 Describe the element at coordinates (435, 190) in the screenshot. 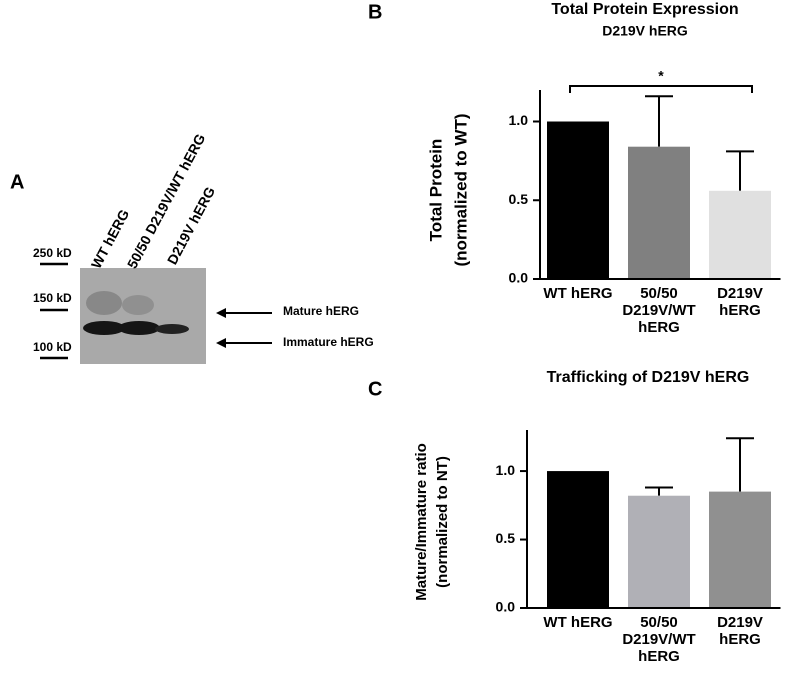

I see `y-axis-label: Total Protein` at that location.